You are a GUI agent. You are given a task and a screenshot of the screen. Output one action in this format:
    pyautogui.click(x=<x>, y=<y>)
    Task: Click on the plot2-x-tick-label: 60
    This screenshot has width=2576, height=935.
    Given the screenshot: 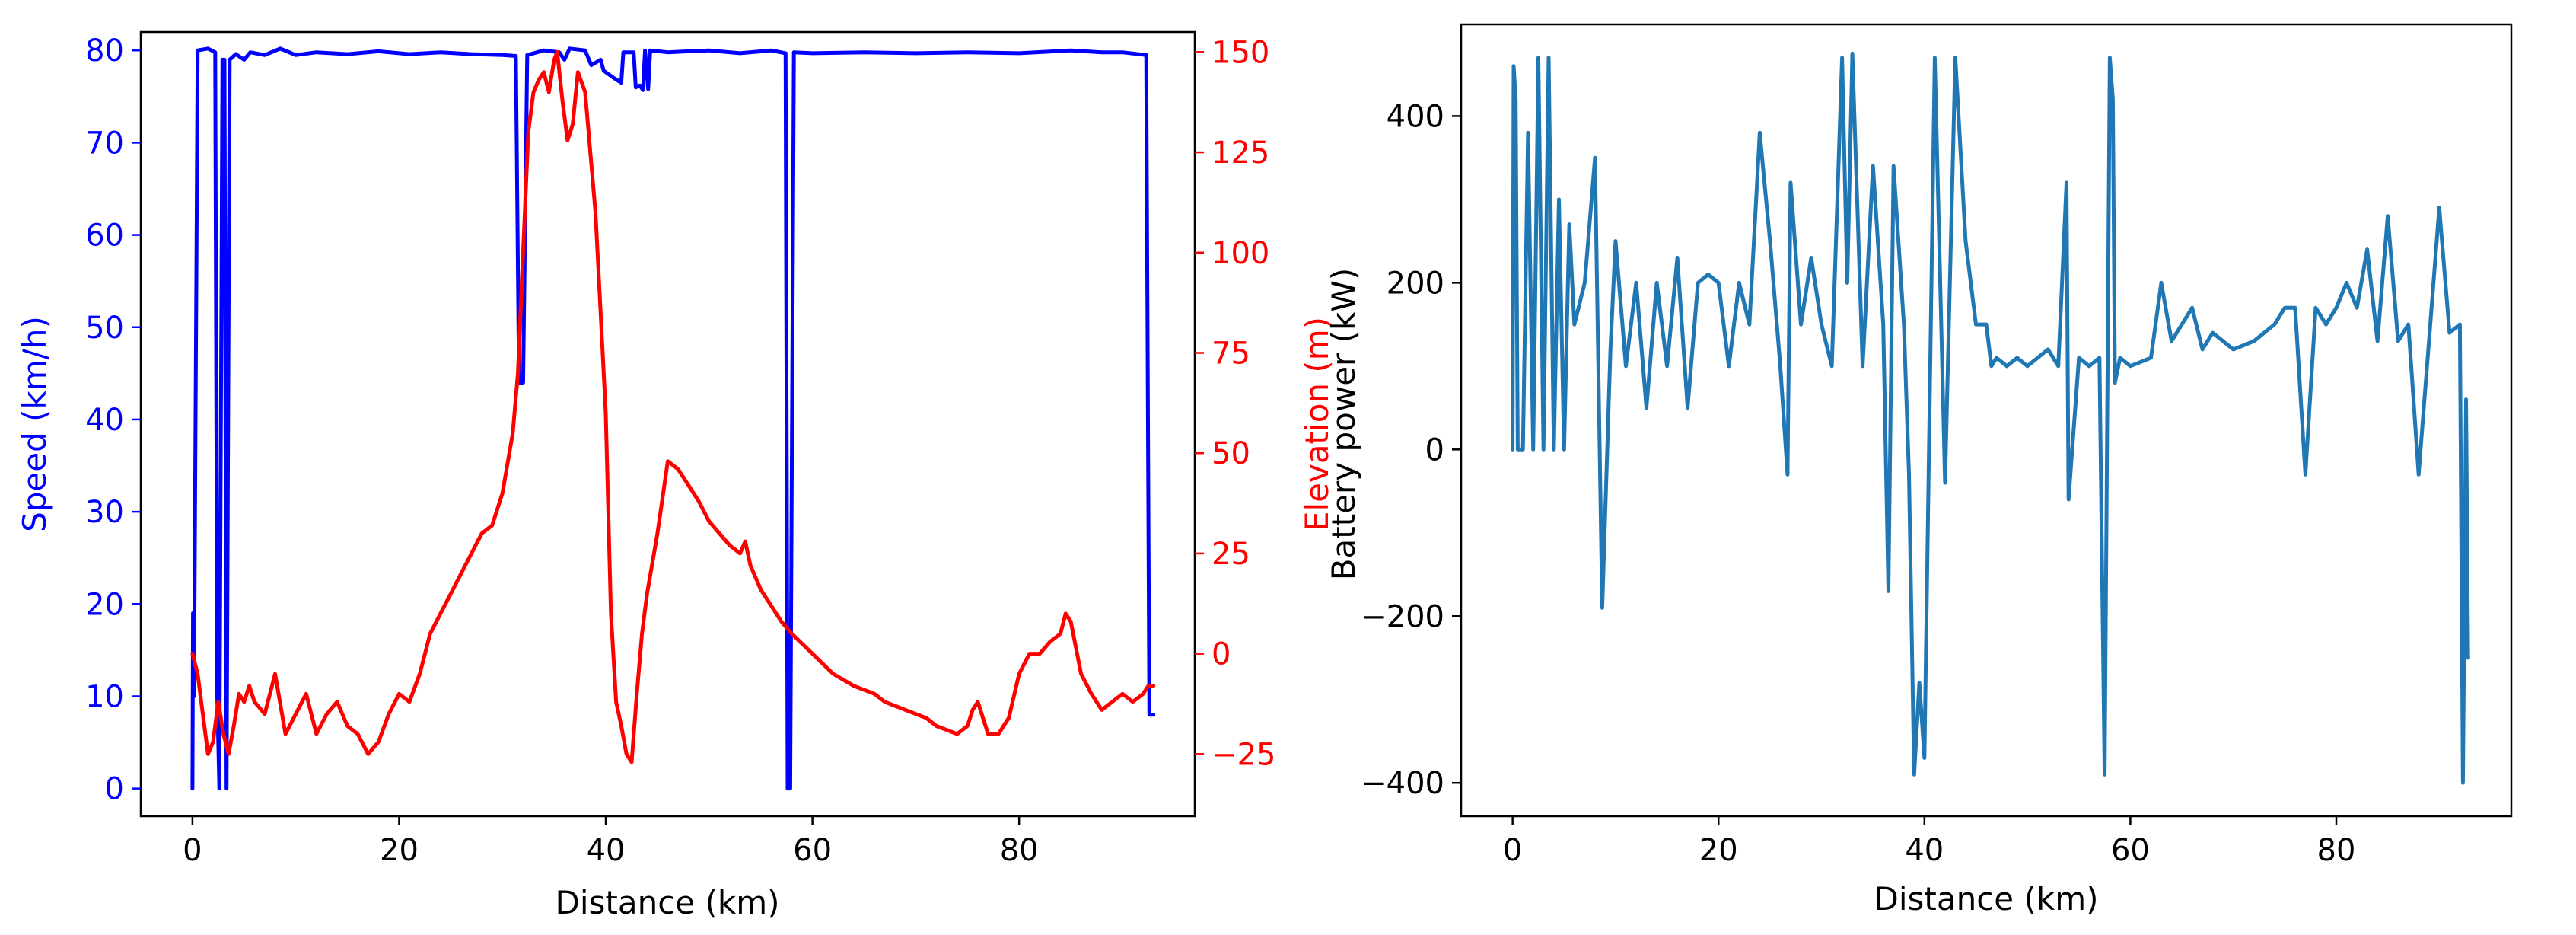 What is the action you would take?
    pyautogui.click(x=2130, y=850)
    